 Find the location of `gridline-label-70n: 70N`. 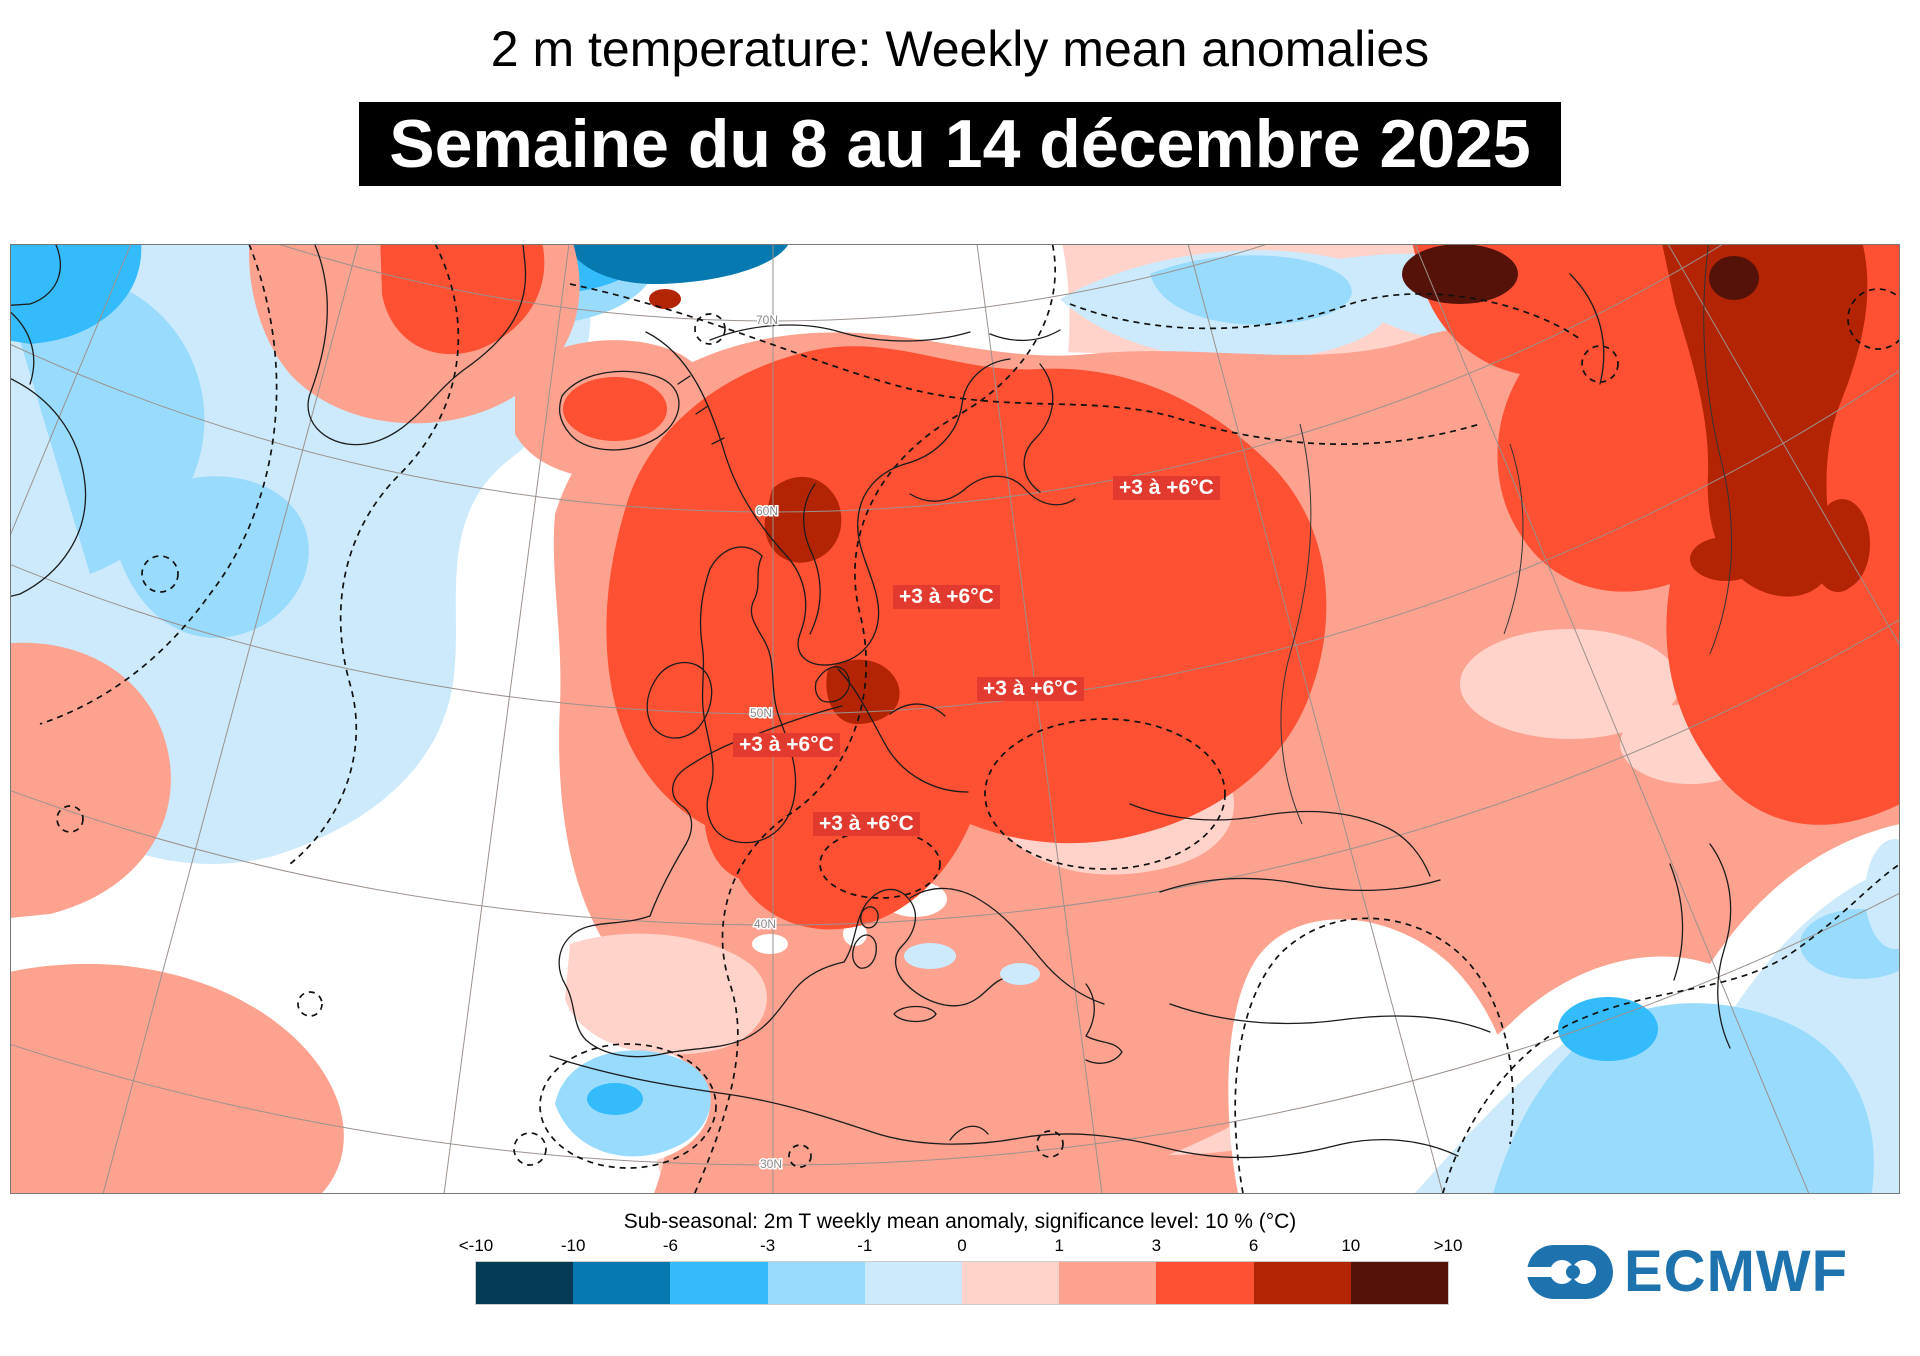

gridline-label-70n: 70N is located at coordinates (767, 320).